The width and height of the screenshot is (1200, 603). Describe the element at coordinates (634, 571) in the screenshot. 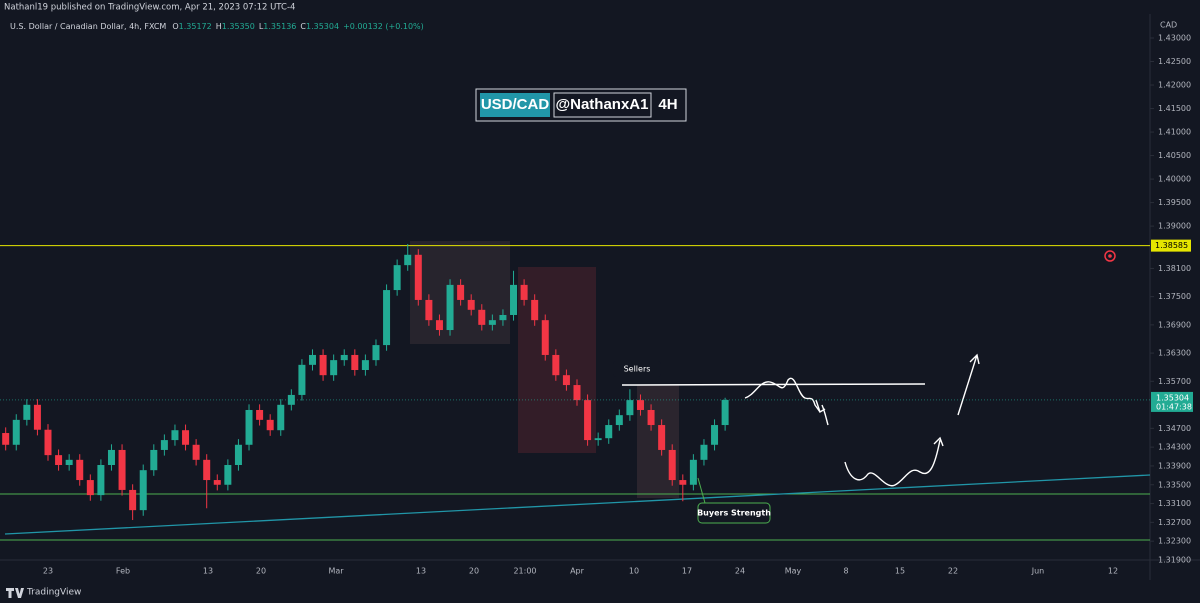

I see `time-label: 10` at that location.